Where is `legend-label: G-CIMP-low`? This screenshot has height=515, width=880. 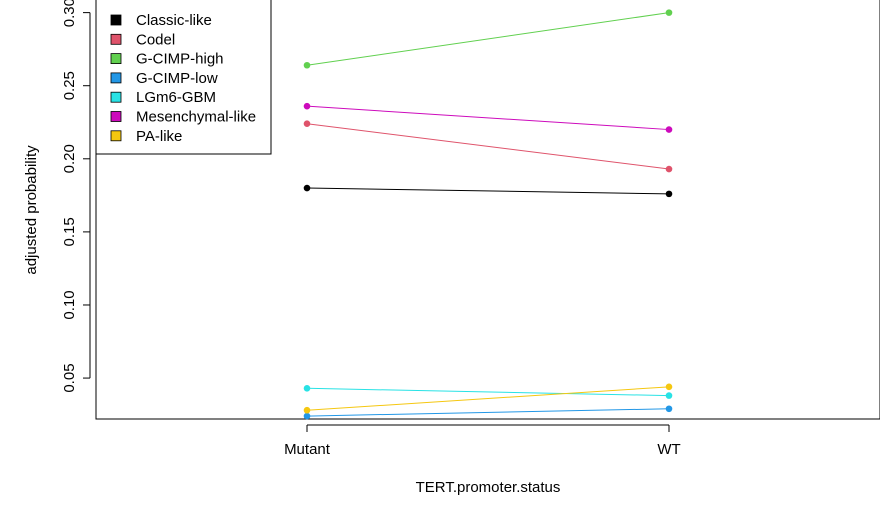
legend-label: G-CIMP-low is located at coordinates (177, 78).